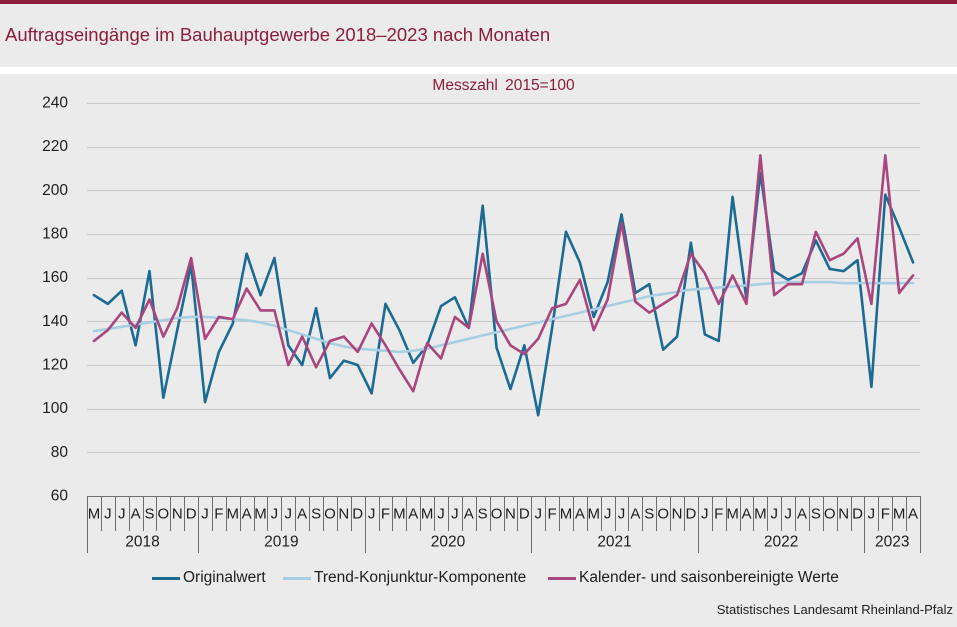  I want to click on y-tick-label: 220, so click(55, 146).